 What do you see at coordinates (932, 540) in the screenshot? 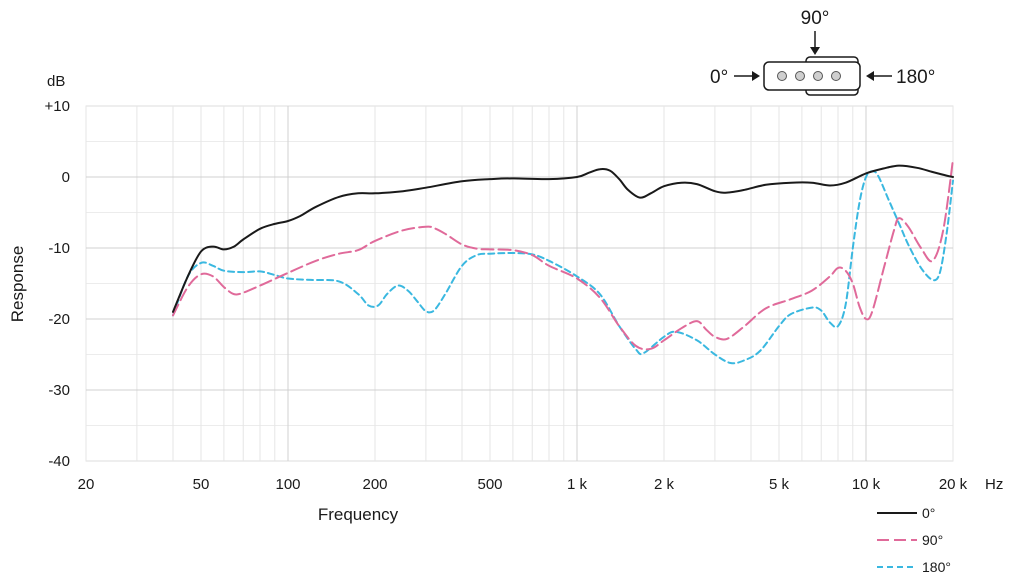
I see `legend-label-90: 90°` at bounding box center [932, 540].